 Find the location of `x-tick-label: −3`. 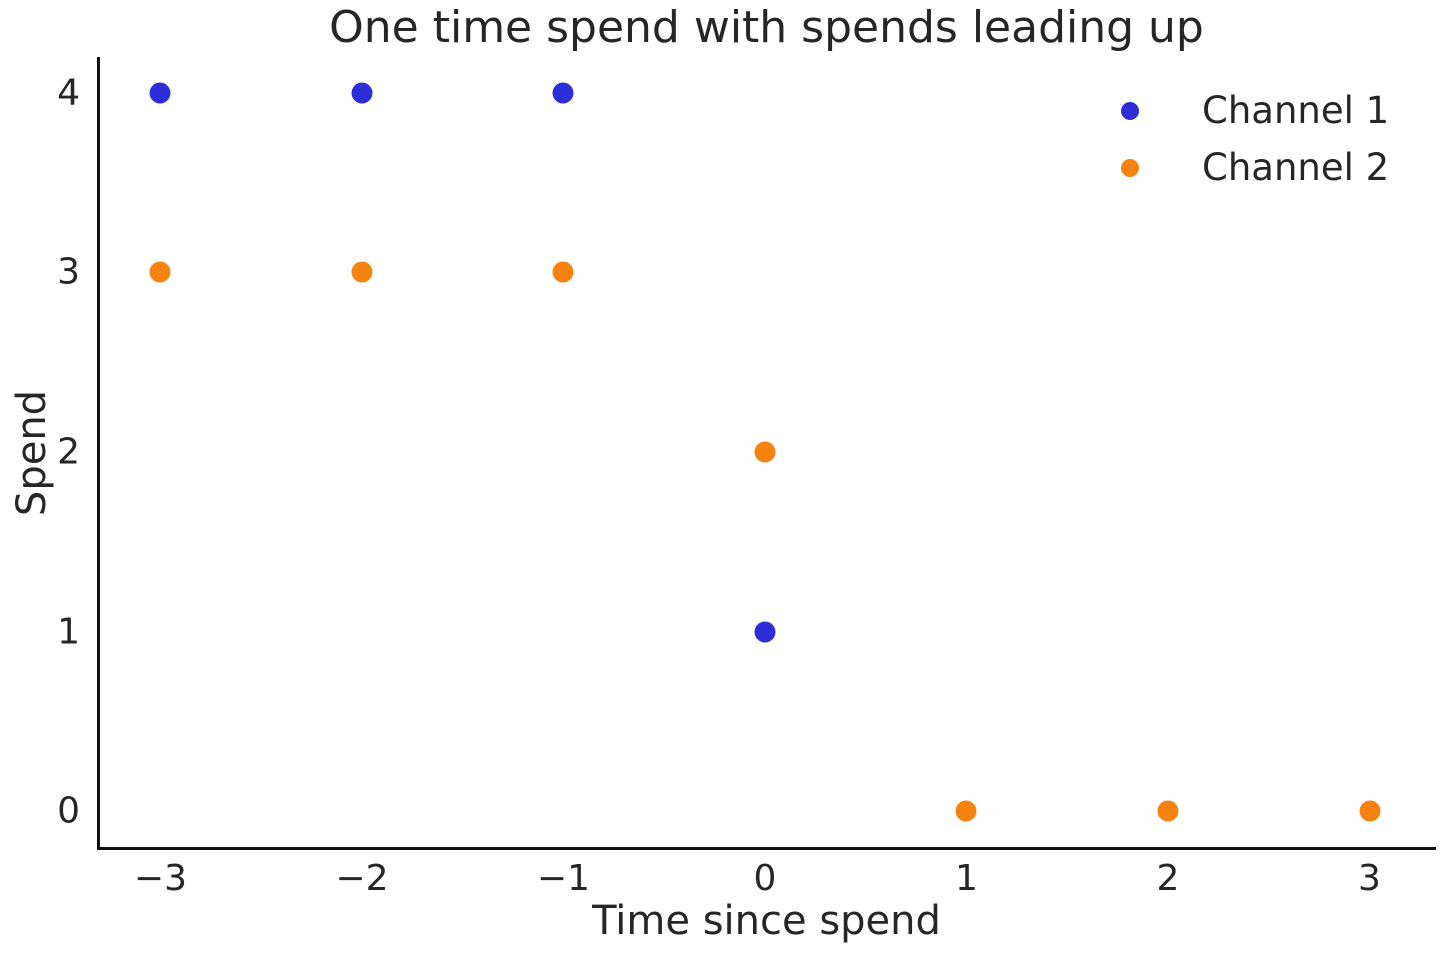

x-tick-label: −3 is located at coordinates (160, 878).